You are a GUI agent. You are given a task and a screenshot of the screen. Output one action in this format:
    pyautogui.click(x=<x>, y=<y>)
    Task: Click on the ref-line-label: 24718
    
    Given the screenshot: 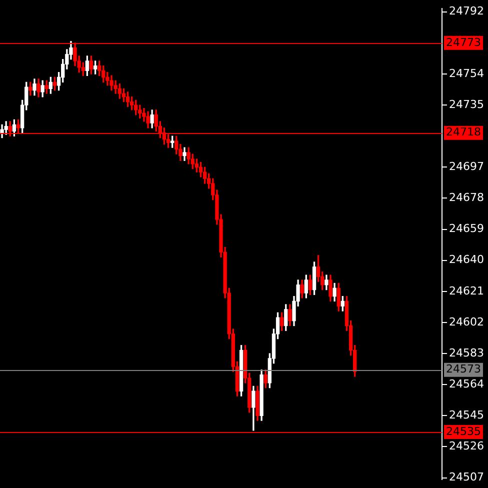 What is the action you would take?
    pyautogui.click(x=464, y=132)
    